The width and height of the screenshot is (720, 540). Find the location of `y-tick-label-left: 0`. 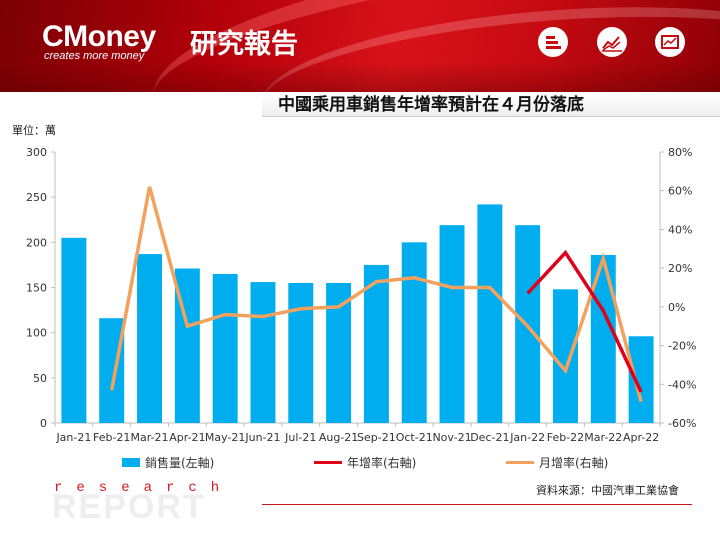

y-tick-label-left: 0 is located at coordinates (43, 423).